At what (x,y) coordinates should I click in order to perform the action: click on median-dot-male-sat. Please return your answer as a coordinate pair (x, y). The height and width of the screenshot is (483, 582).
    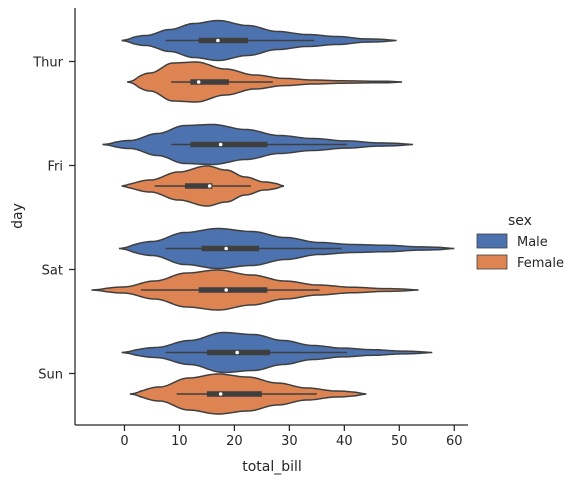
    Looking at the image, I should click on (226, 248).